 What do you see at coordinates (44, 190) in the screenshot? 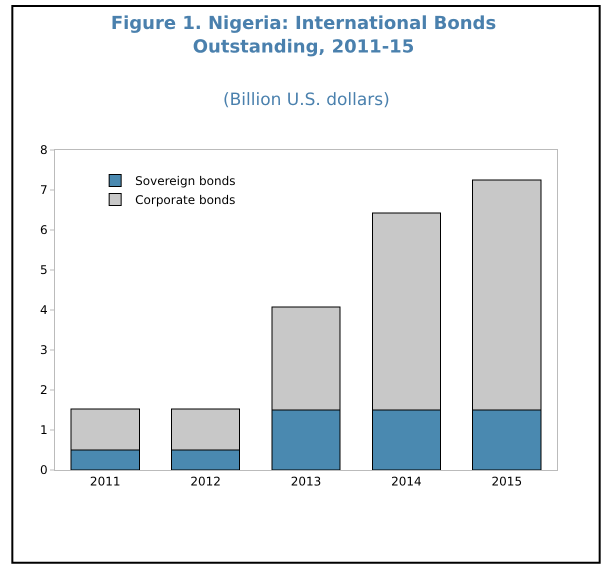
I see `y-tick-label: 7` at bounding box center [44, 190].